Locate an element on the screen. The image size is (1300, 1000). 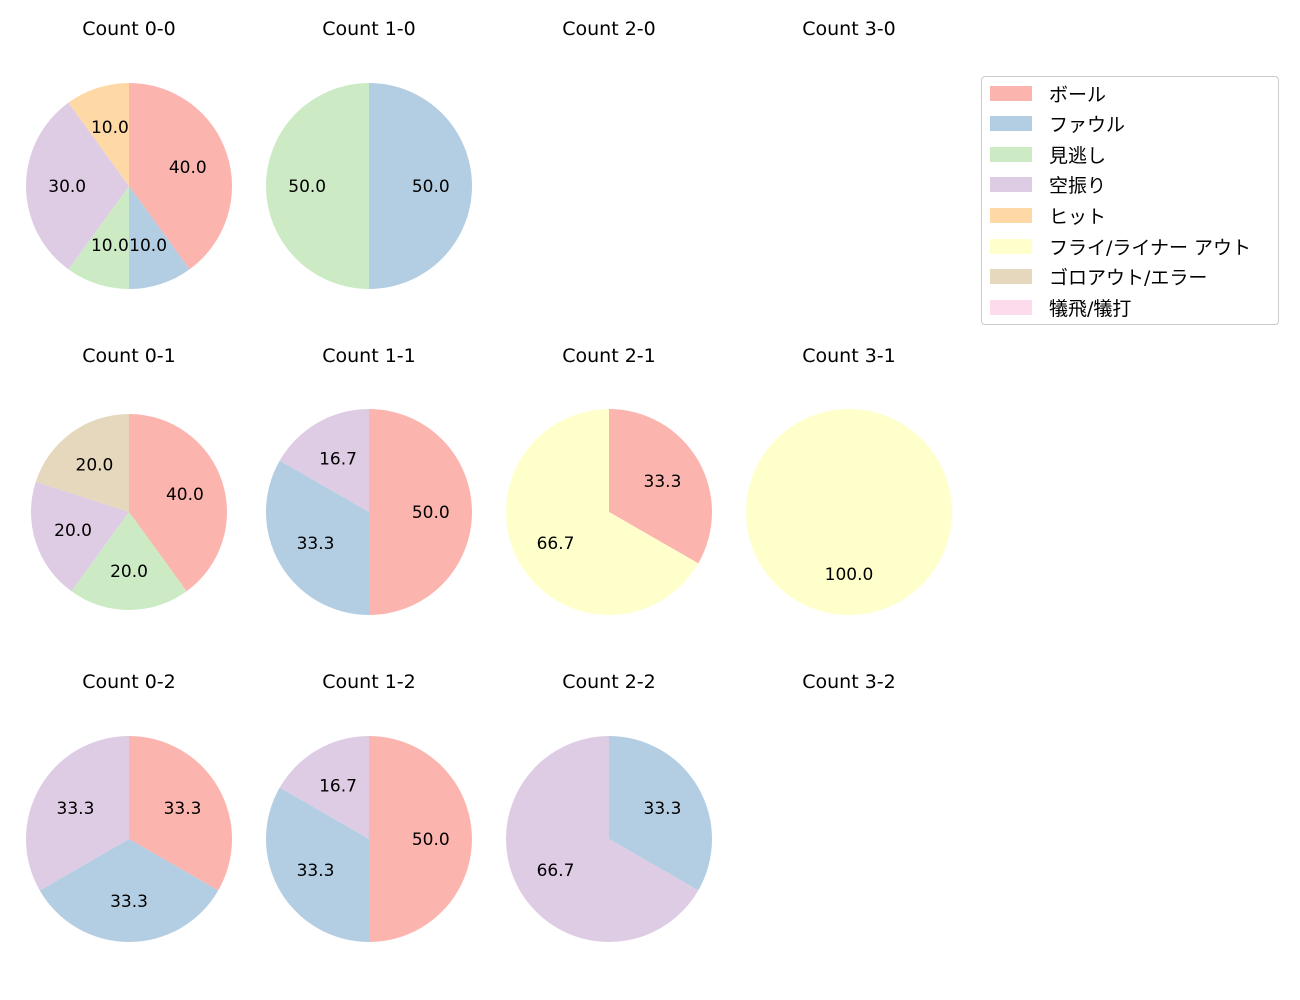
pie-chart: Count 2-0 is located at coordinates (609, 29).